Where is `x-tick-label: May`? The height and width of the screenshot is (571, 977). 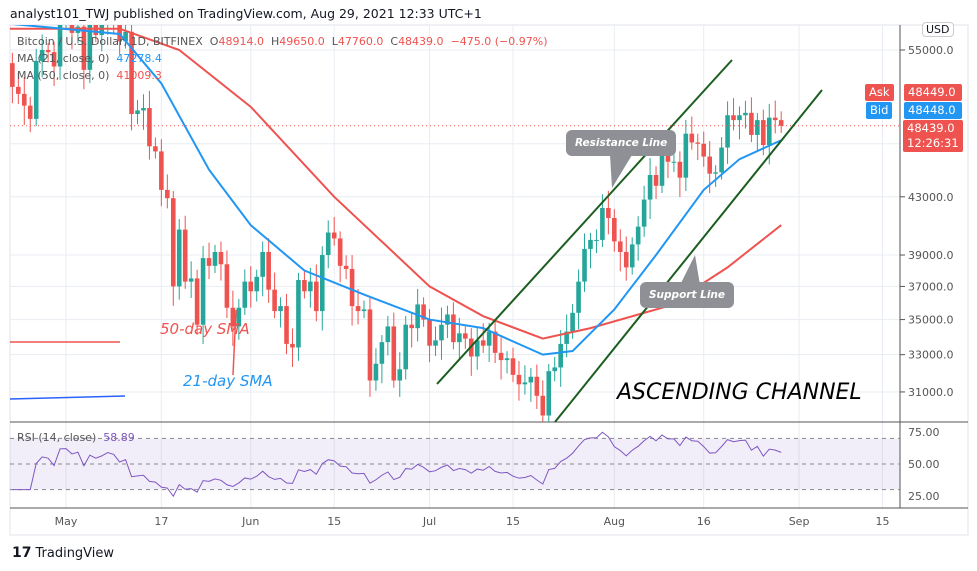
x-tick-label: May is located at coordinates (66, 521).